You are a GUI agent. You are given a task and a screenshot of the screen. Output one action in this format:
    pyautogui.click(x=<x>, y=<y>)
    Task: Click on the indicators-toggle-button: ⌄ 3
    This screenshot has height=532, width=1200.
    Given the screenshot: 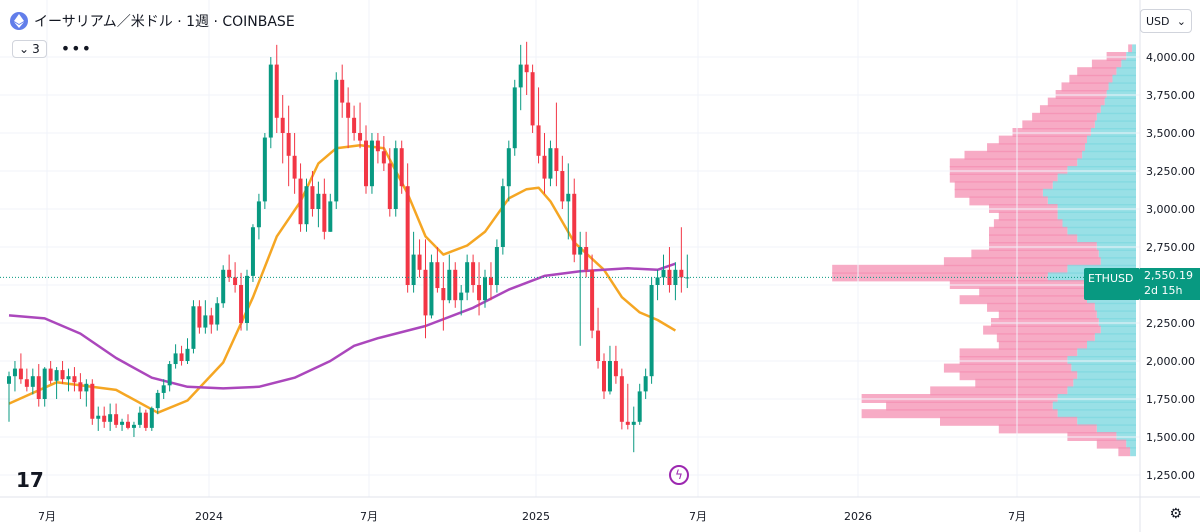 What is the action you would take?
    pyautogui.click(x=29, y=49)
    